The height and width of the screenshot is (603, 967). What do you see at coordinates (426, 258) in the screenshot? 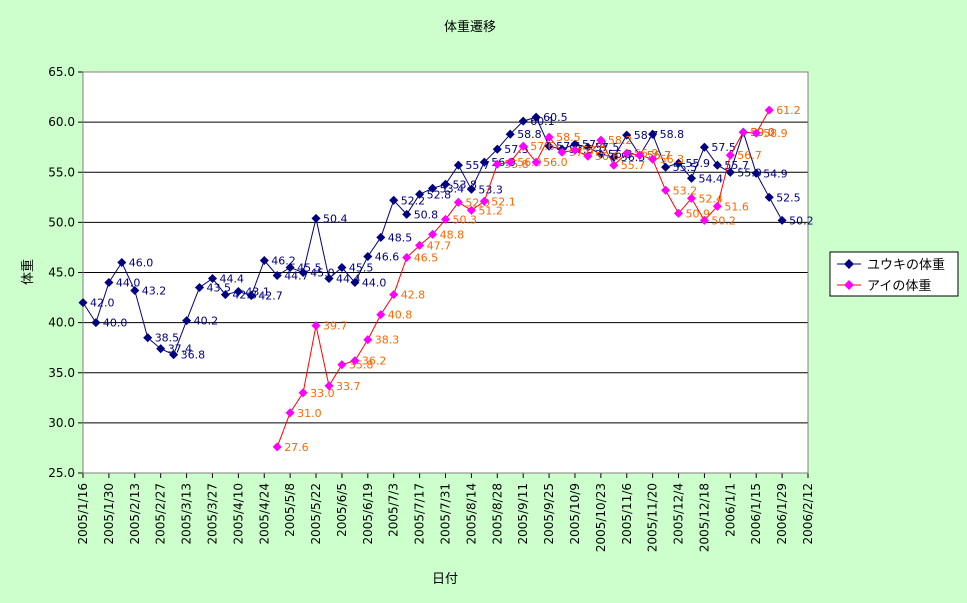
I see `data-label: 46.5` at bounding box center [426, 258].